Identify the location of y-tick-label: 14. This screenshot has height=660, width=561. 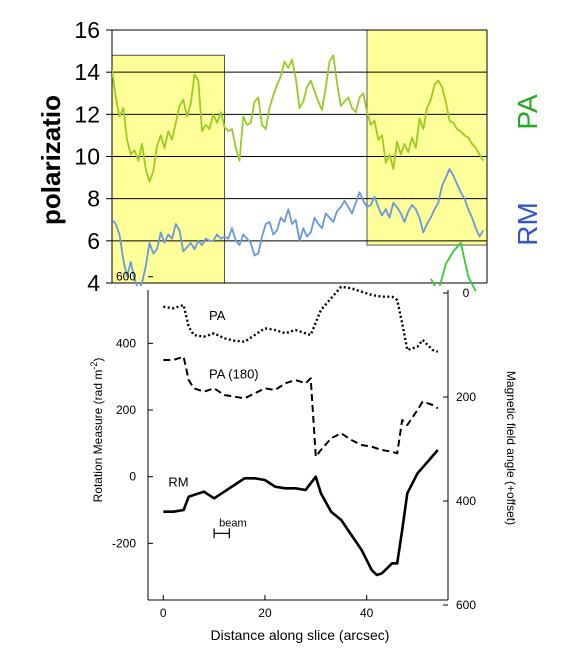
(87, 72).